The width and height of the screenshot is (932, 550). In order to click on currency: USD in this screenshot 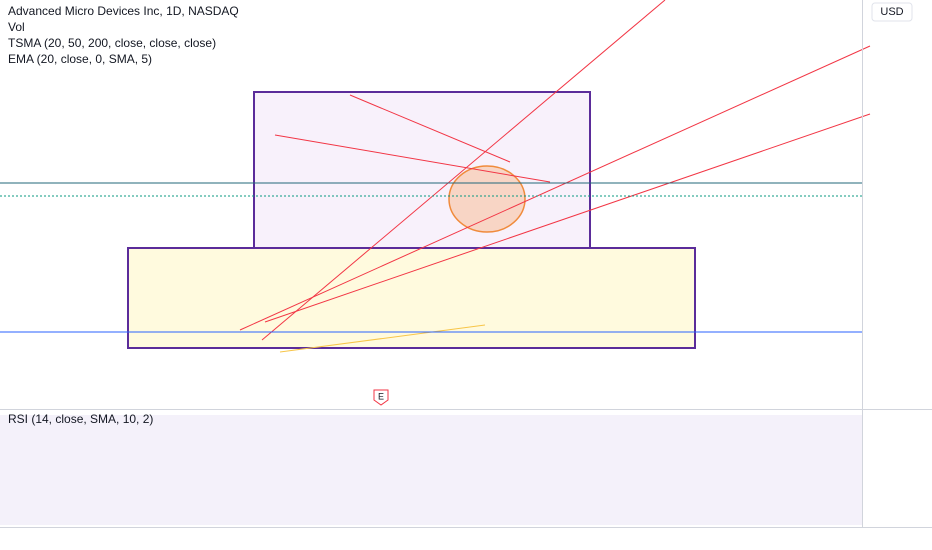, I will do `click(891, 12)`.